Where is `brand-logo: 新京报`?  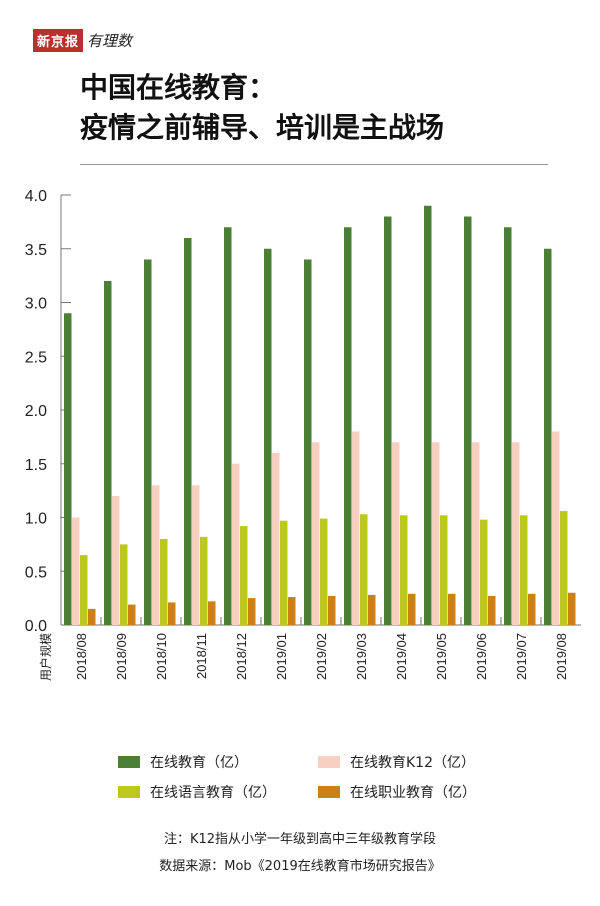 brand-logo: 新京报 is located at coordinates (58, 40).